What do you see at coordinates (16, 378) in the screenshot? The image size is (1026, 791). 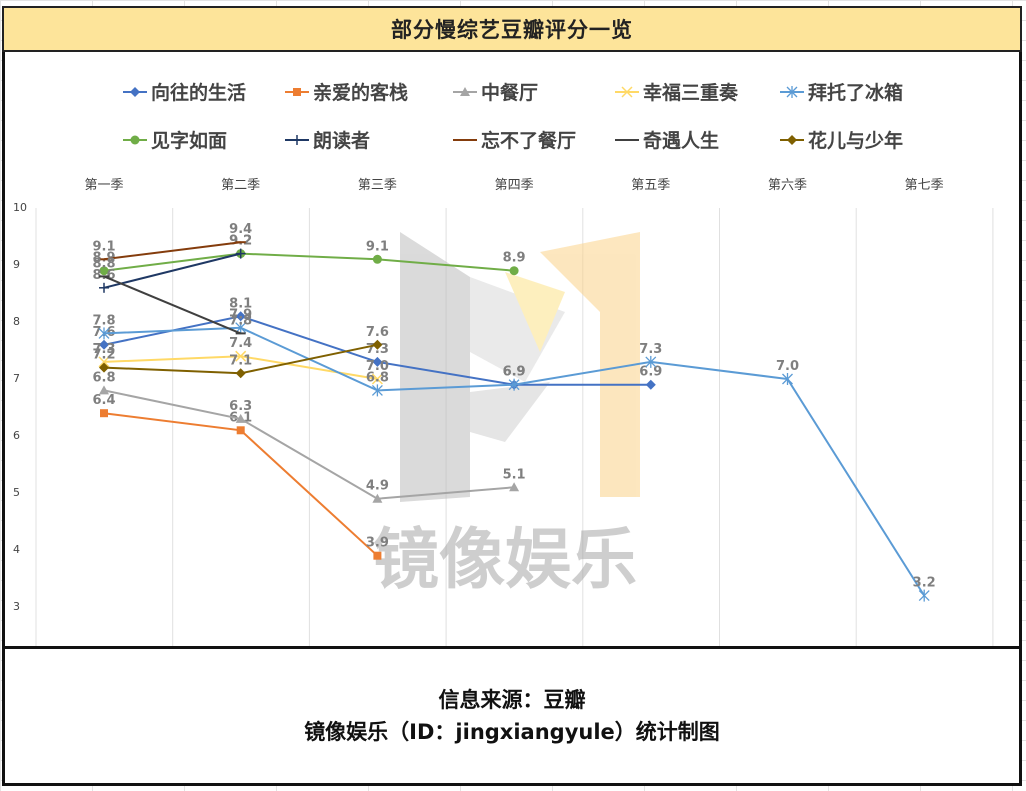 I see `y-axis-tick: 7` at bounding box center [16, 378].